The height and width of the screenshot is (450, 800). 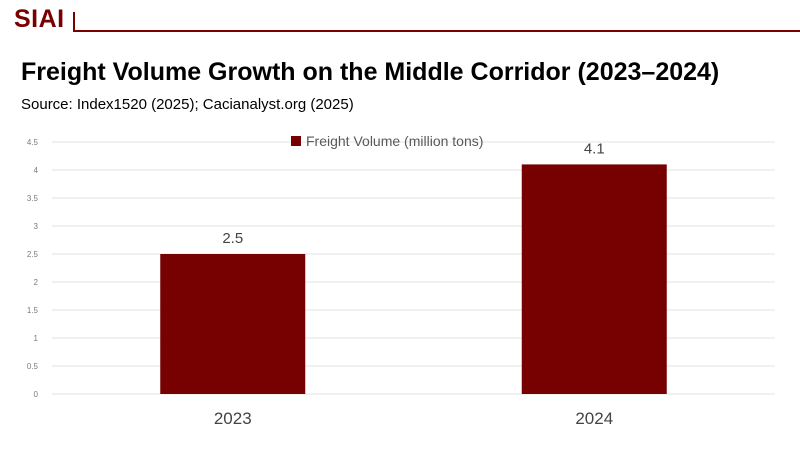 I want to click on legend-label: Freight Volume (million tons), so click(x=394, y=141).